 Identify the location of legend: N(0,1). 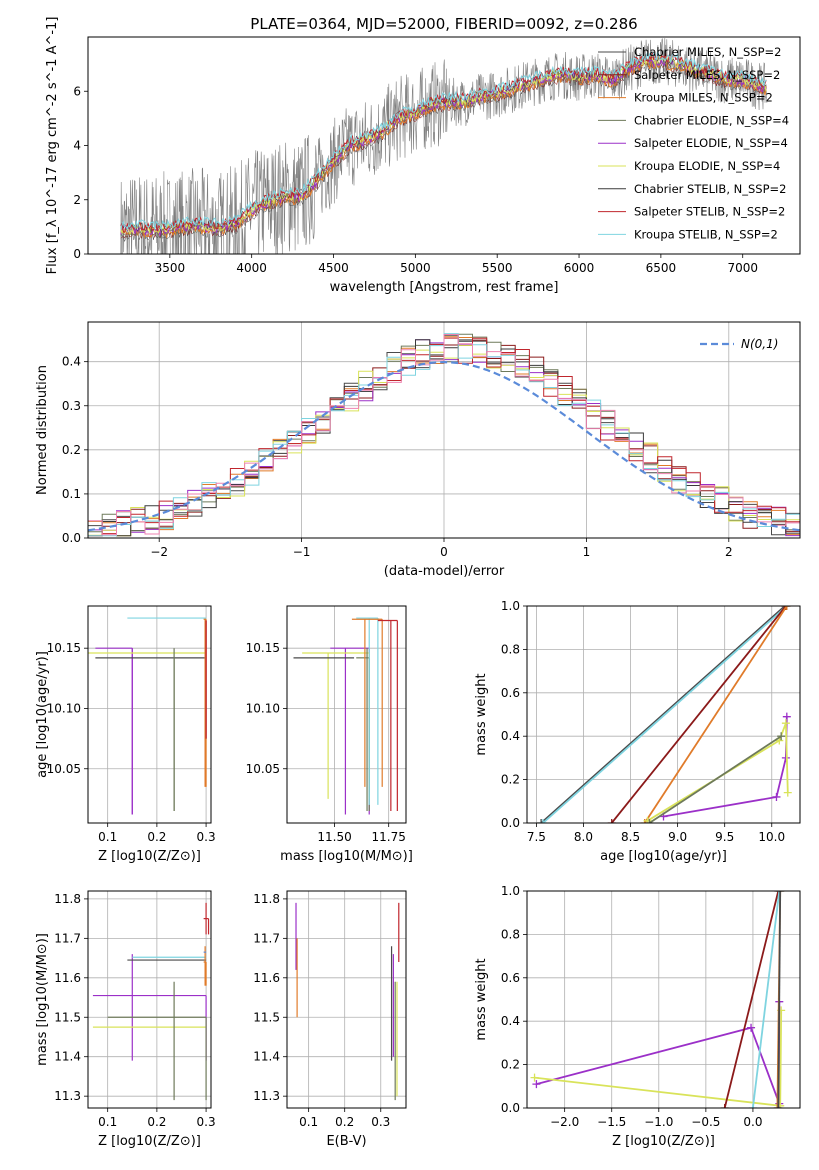
(739, 344).